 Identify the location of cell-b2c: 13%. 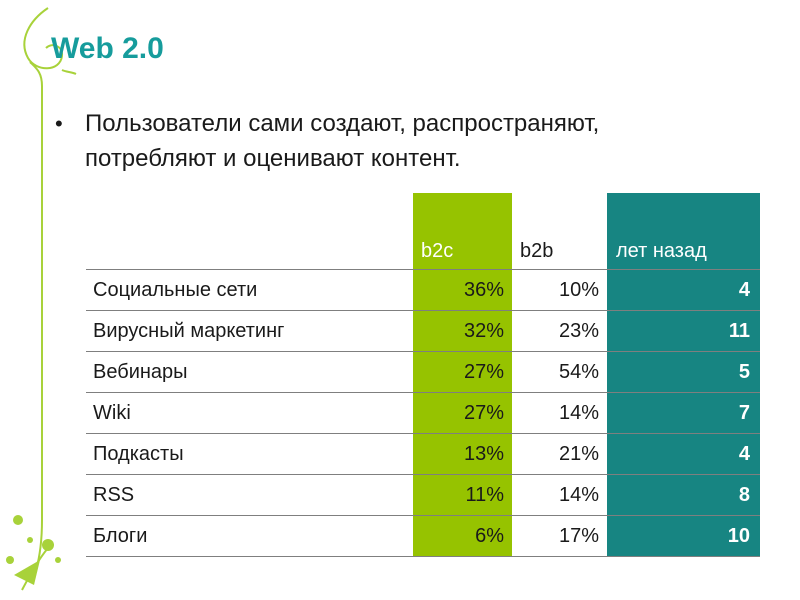
(462, 454).